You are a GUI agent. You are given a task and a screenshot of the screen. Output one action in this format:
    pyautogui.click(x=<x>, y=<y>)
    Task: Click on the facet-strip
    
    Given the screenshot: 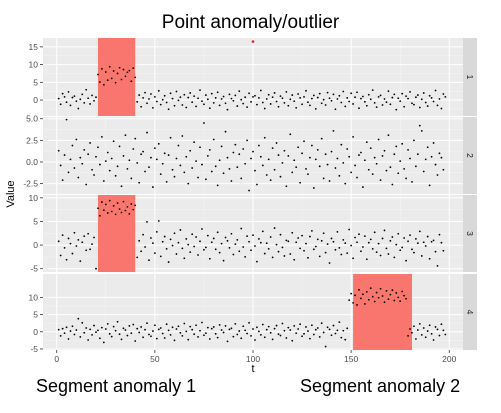 What is the action you would take?
    pyautogui.click(x=470, y=155)
    